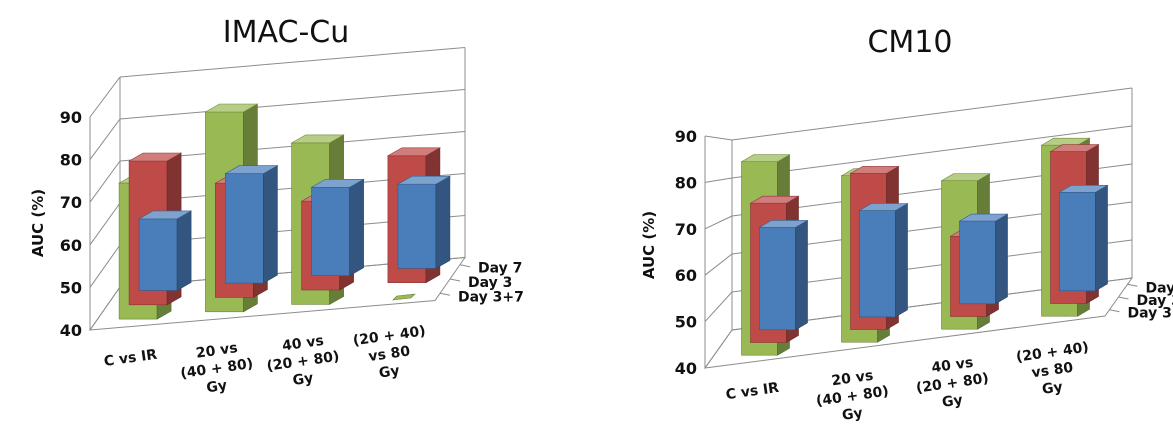 The width and height of the screenshot is (1173, 448). I want to click on chart-title: CM10, so click(909, 42).